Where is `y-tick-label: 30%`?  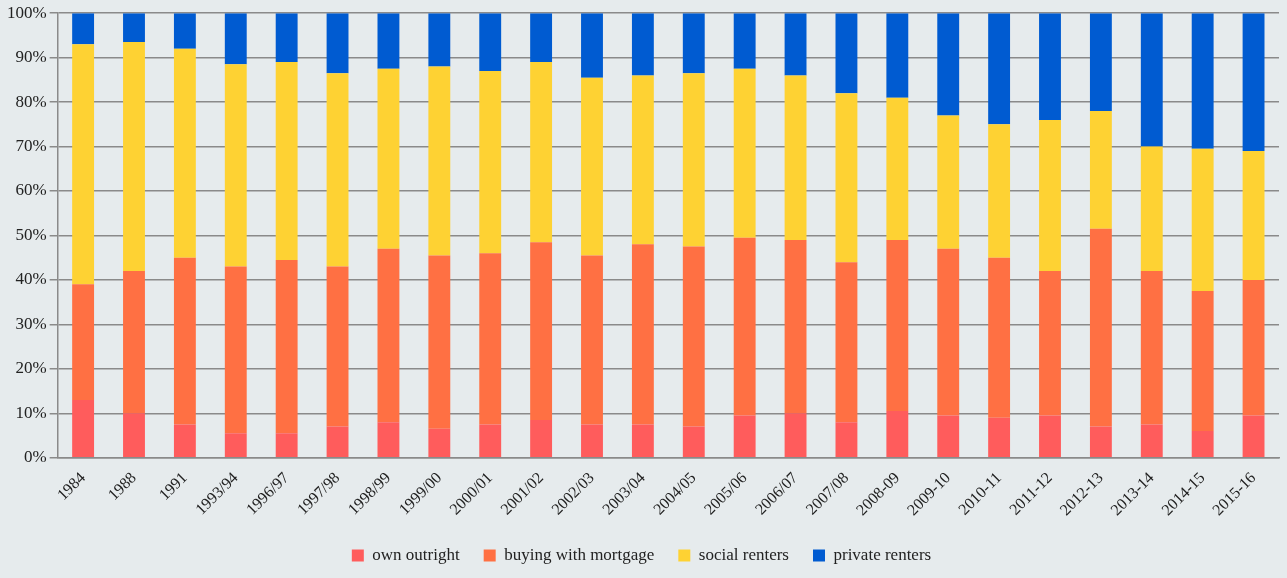
y-tick-label: 30% is located at coordinates (31, 323).